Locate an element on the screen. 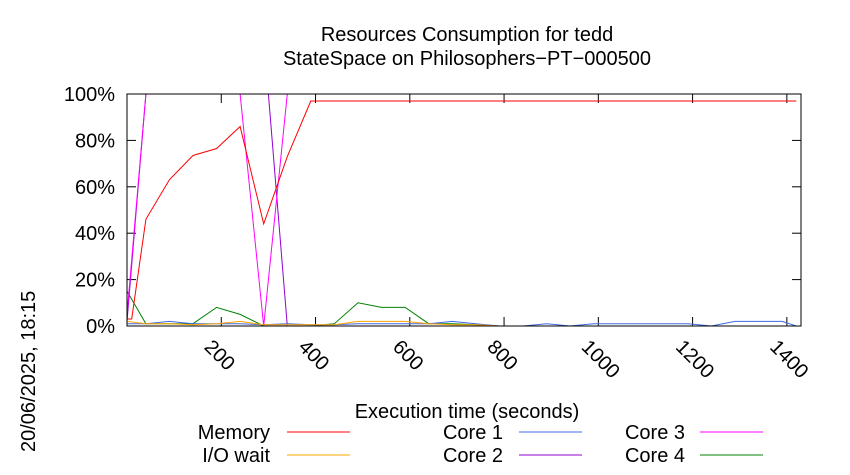 This screenshot has width=850, height=475. side-timestamp-label: 20/06/2025, 18:15 is located at coordinates (29, 371).